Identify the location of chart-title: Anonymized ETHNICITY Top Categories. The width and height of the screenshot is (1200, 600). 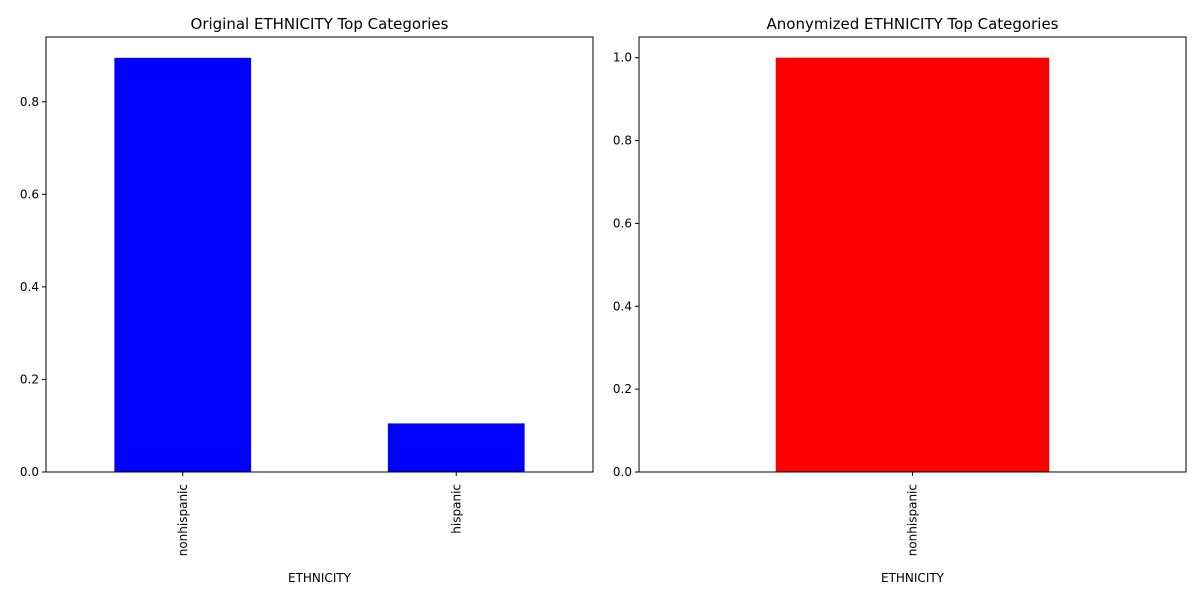
(913, 24).